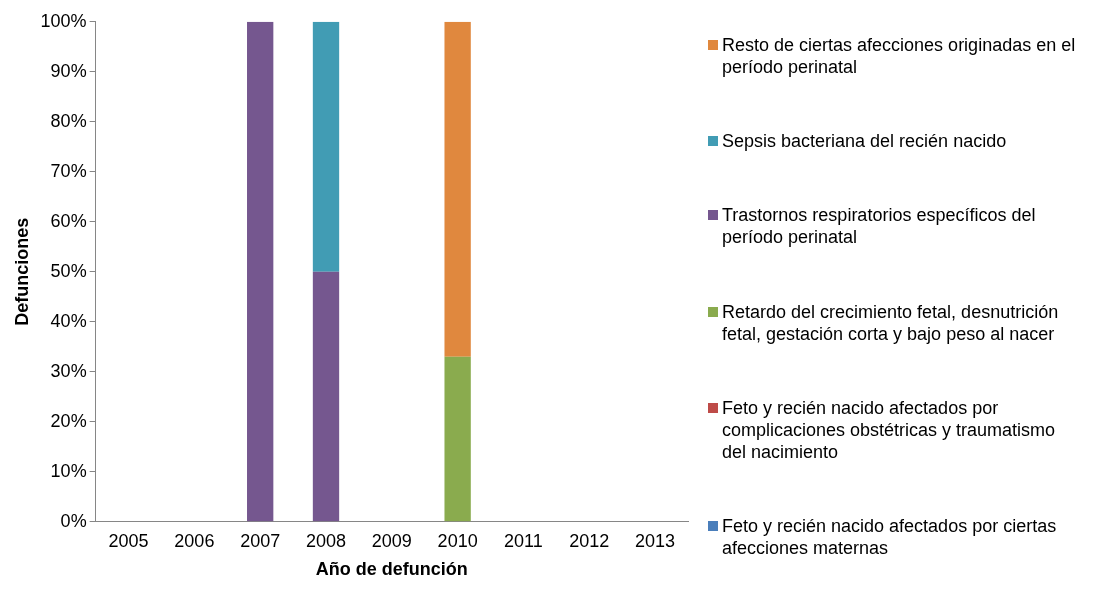 This screenshot has height=593, width=1096. I want to click on legend-label: Sepsis bacteriana del recién nacido, so click(864, 141).